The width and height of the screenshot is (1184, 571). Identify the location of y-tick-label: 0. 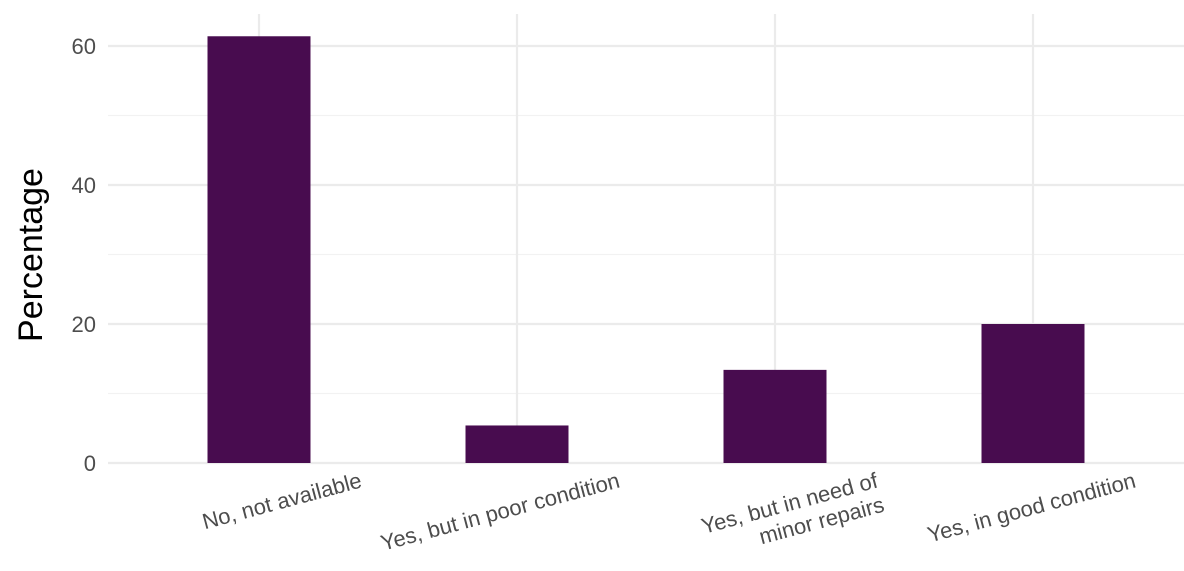
(90, 463).